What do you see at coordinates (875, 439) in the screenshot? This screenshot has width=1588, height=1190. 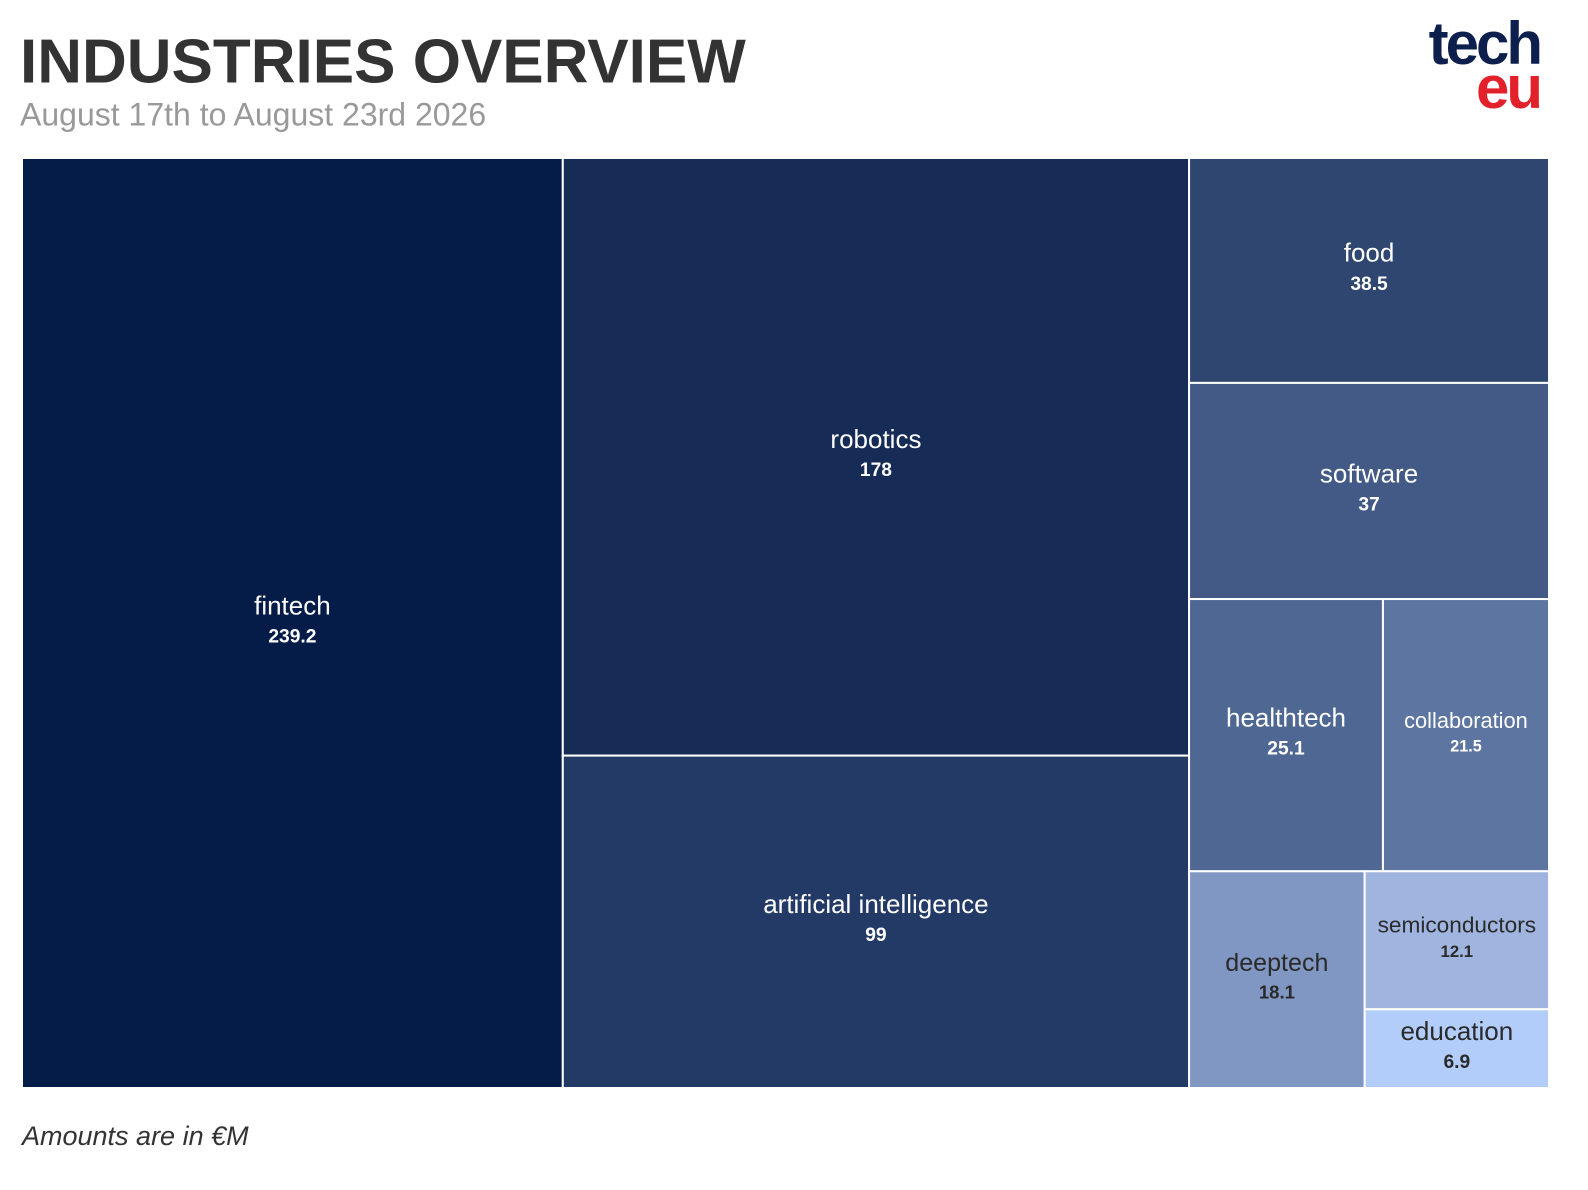 I see `tile-label: robotics` at bounding box center [875, 439].